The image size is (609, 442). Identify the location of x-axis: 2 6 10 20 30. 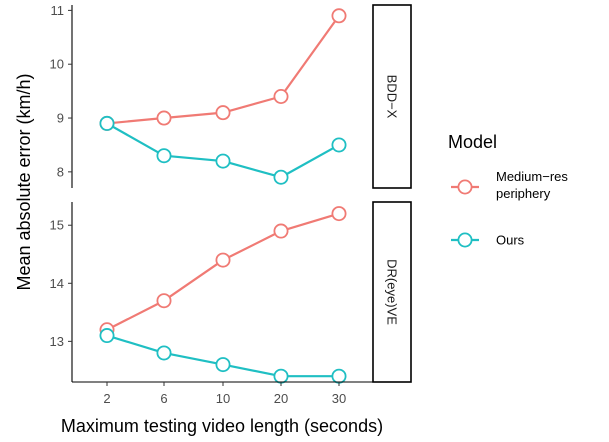
(222, 393).